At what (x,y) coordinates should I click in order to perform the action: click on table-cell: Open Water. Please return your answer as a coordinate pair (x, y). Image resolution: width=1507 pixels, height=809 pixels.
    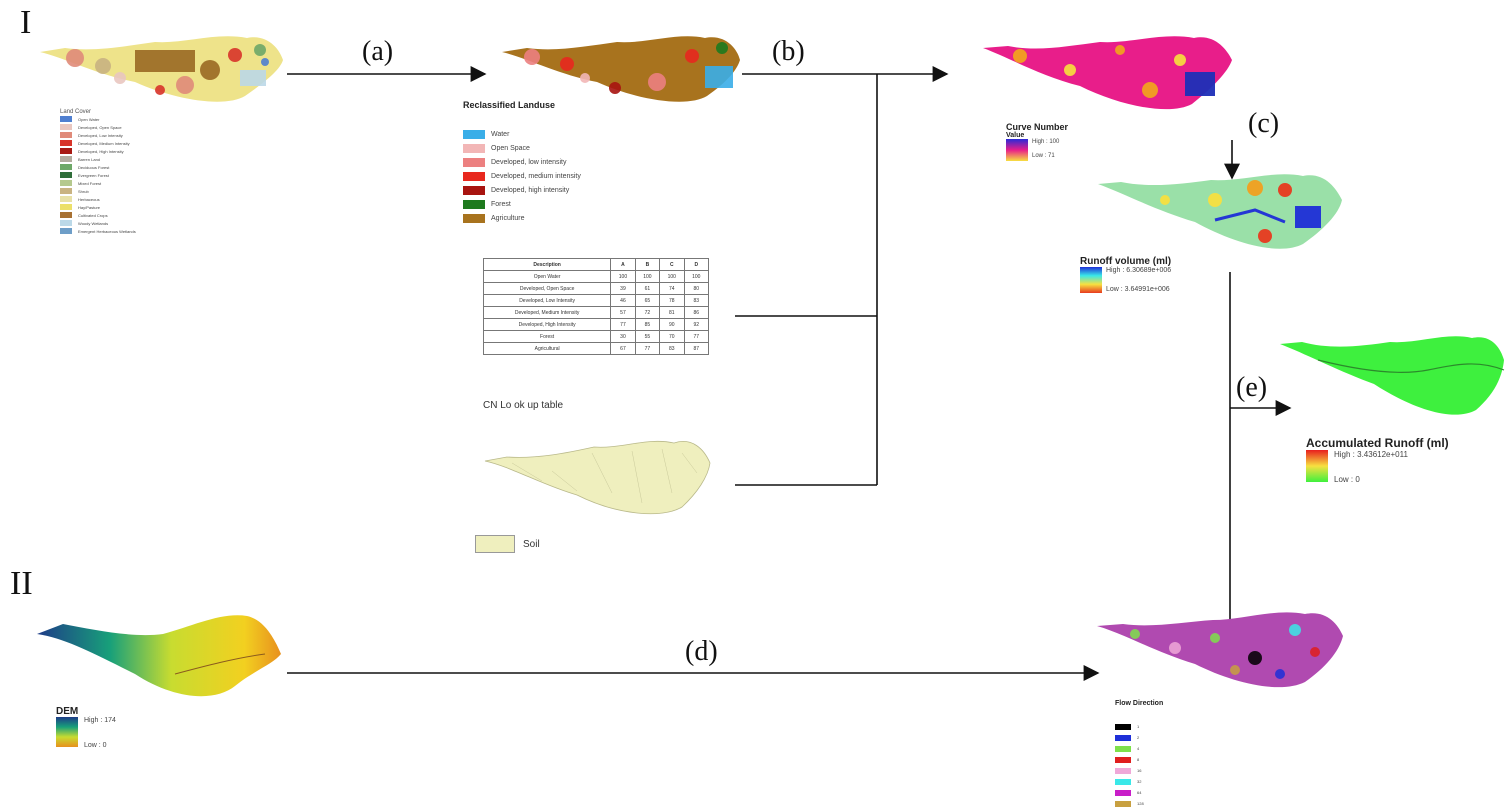
    Looking at the image, I should click on (547, 276).